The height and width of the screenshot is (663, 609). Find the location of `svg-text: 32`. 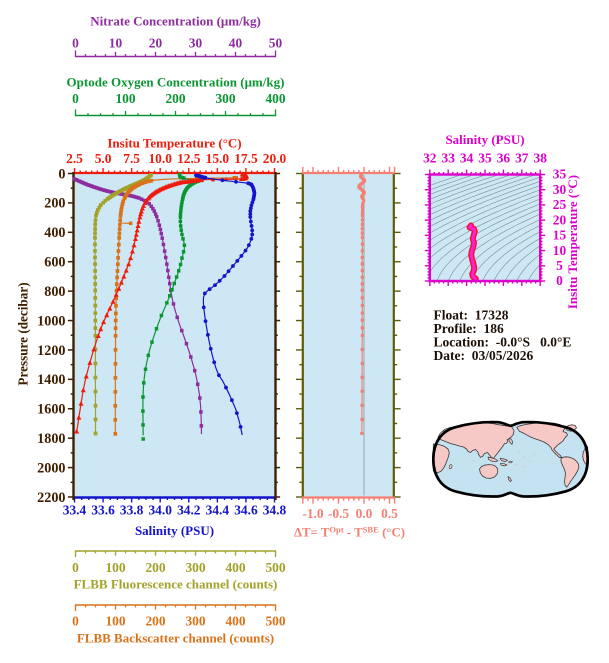

svg-text: 32 is located at coordinates (430, 158).